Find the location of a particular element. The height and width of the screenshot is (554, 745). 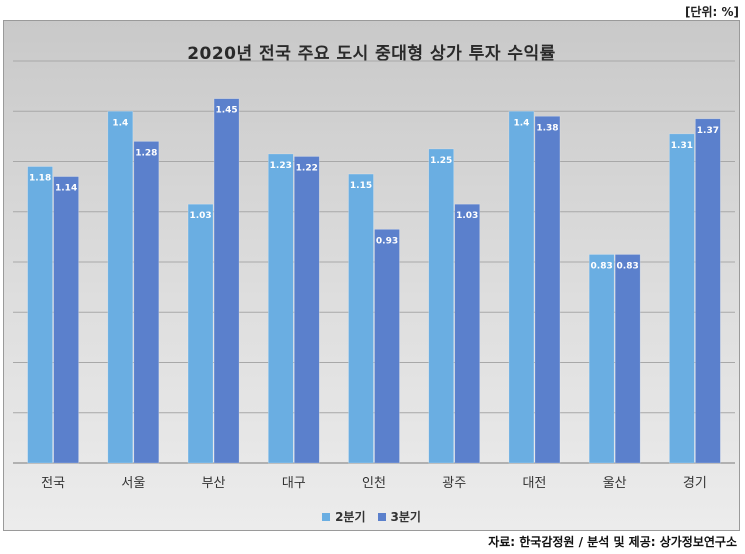

x-tick-label: 전국 is located at coordinates (53, 483).